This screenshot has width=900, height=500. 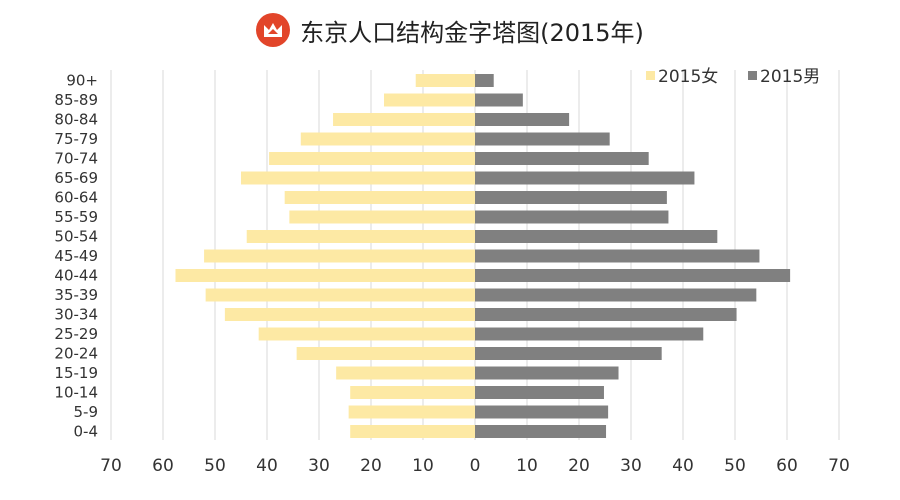 What do you see at coordinates (790, 77) in the screenshot?
I see `legend-label: 2015男` at bounding box center [790, 77].